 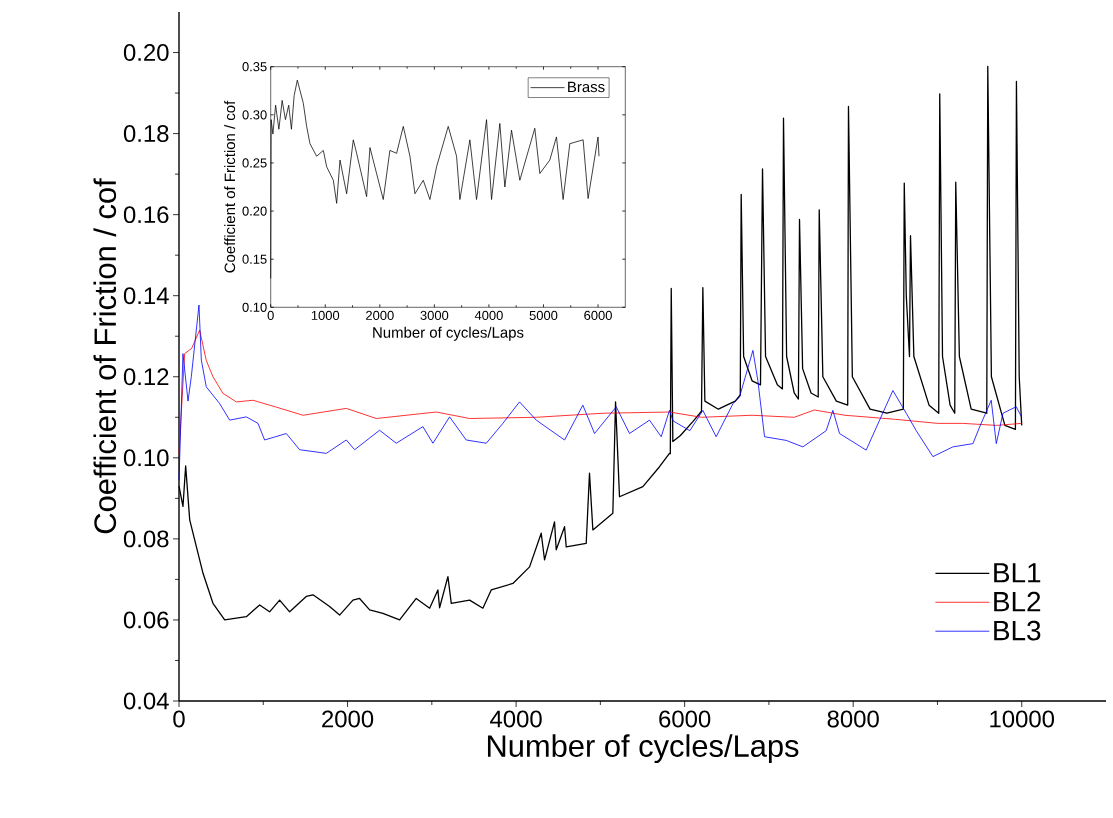 I want to click on legend-label: Brass, so click(x=586, y=87).